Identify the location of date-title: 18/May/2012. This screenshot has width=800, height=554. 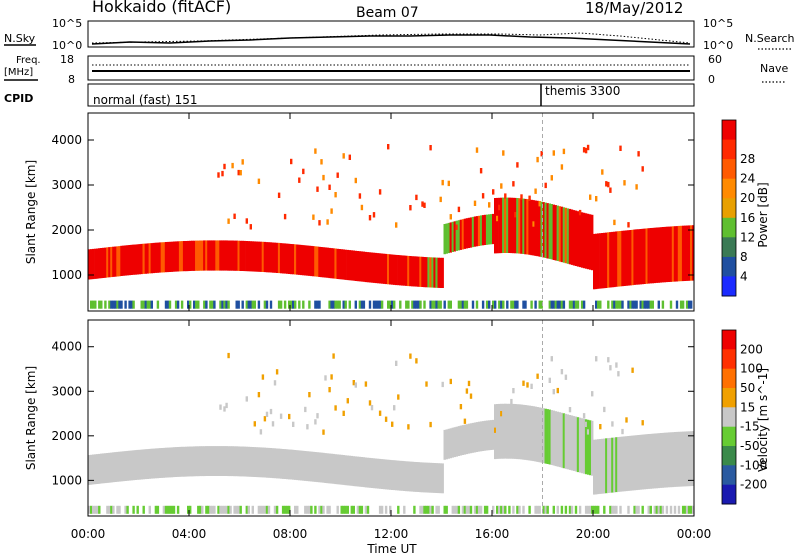
(634, 8).